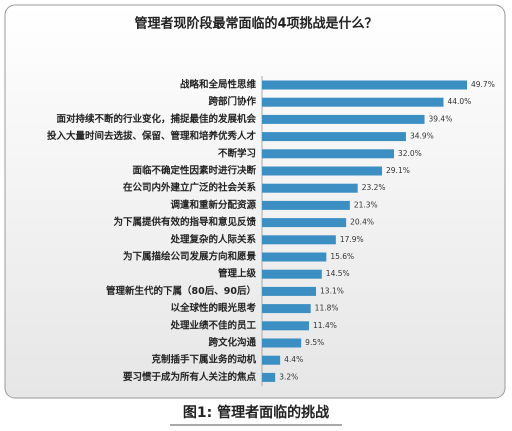 The height and width of the screenshot is (431, 512). Describe the element at coordinates (374, 187) in the screenshot. I see `value-label: 23.2%` at that location.